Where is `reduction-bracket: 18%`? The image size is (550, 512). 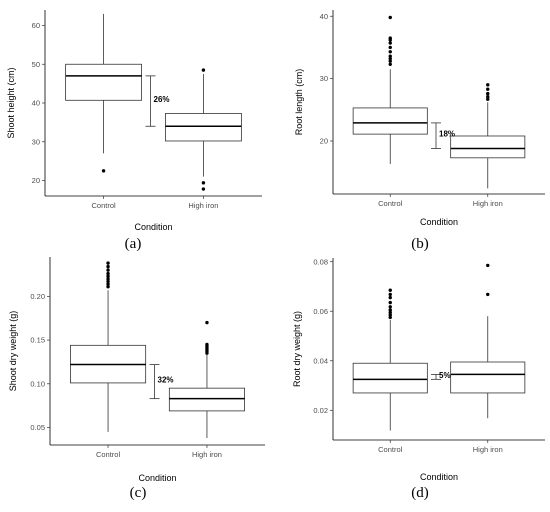
reduction-bracket: 18% is located at coordinates (443, 135).